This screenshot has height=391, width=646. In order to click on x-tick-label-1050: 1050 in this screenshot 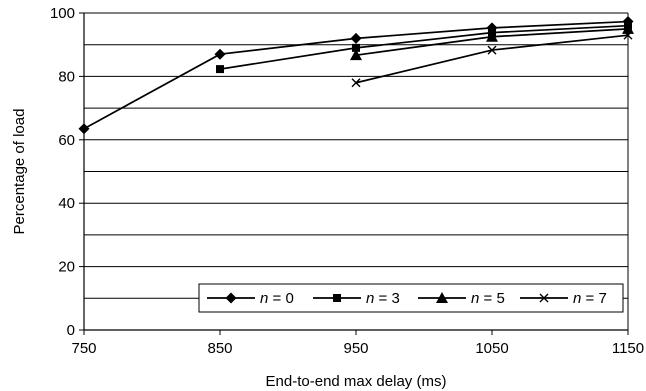, I will do `click(491, 348)`.